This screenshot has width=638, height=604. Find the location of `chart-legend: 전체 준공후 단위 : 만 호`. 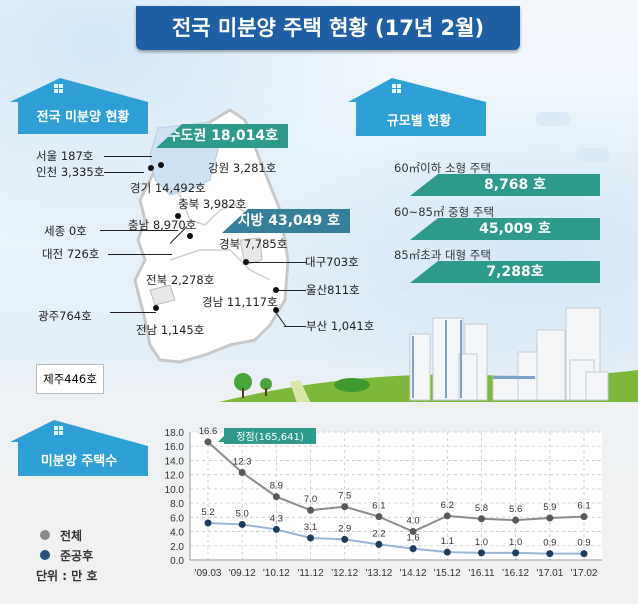

chart-legend: 전체 준공후 단위 : 만 호 is located at coordinates (67, 555).